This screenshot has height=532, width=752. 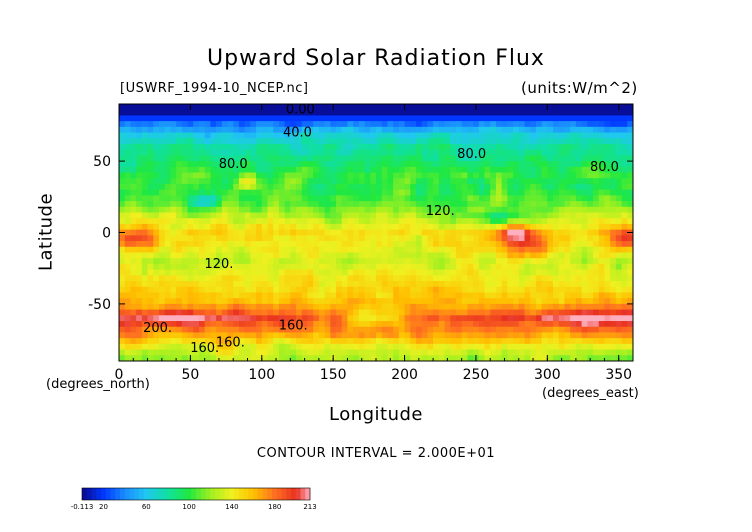 What do you see at coordinates (184, 494) in the screenshot?
I see `colorbar-swatch` at bounding box center [184, 494].